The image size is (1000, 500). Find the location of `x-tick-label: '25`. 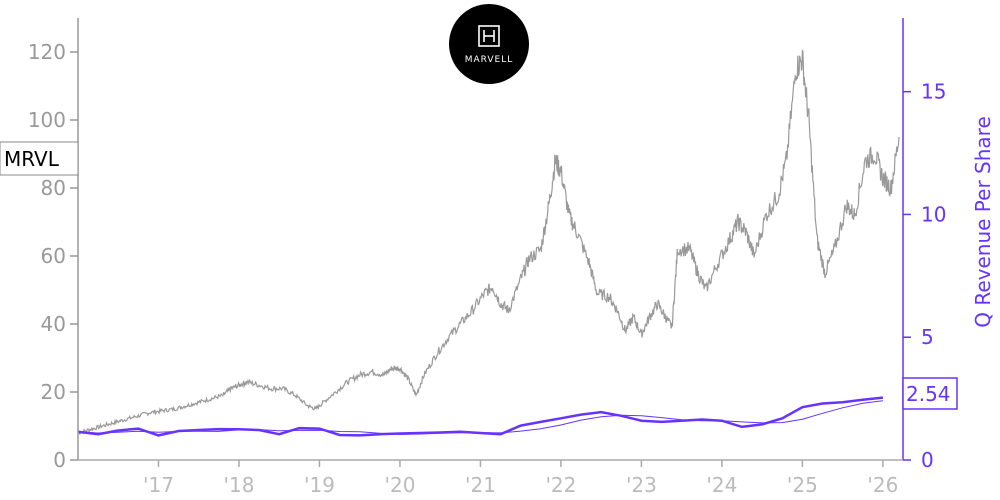

x-tick-label: '25 is located at coordinates (802, 485).